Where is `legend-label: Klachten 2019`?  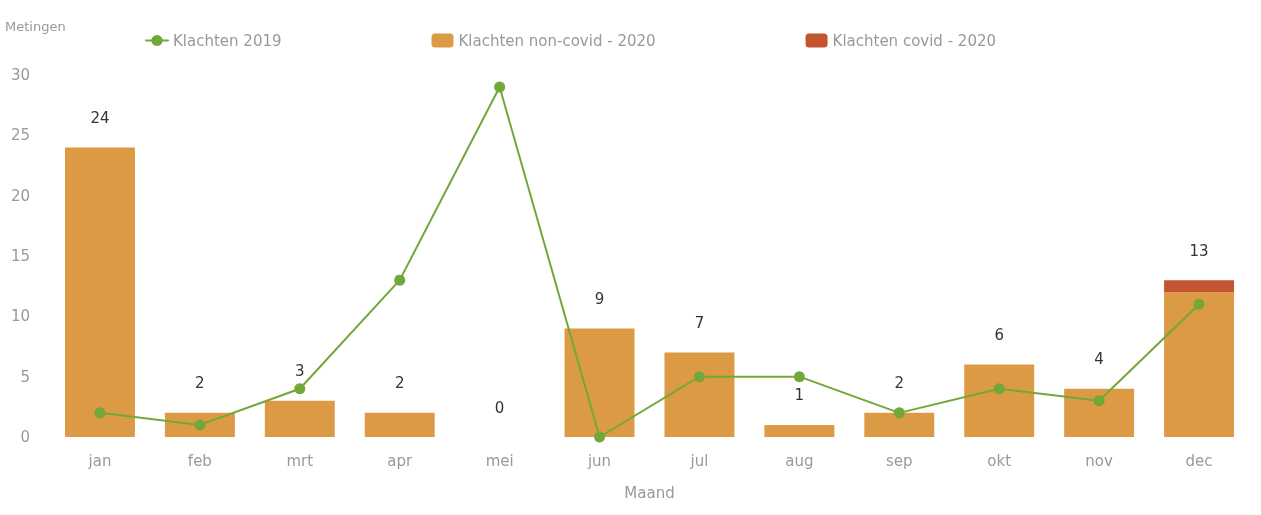
legend-label: Klachten 2019 is located at coordinates (227, 40).